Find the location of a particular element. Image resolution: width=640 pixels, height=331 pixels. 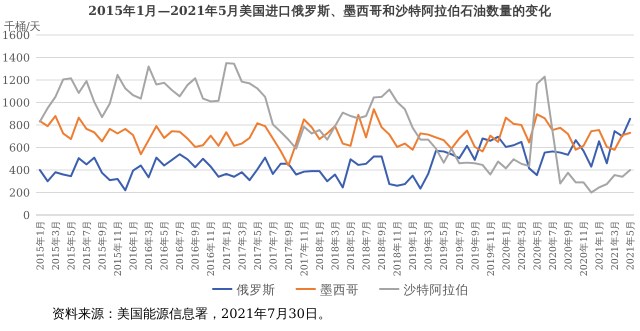

x-tick-label: 2015年7月 is located at coordinates (86, 245).